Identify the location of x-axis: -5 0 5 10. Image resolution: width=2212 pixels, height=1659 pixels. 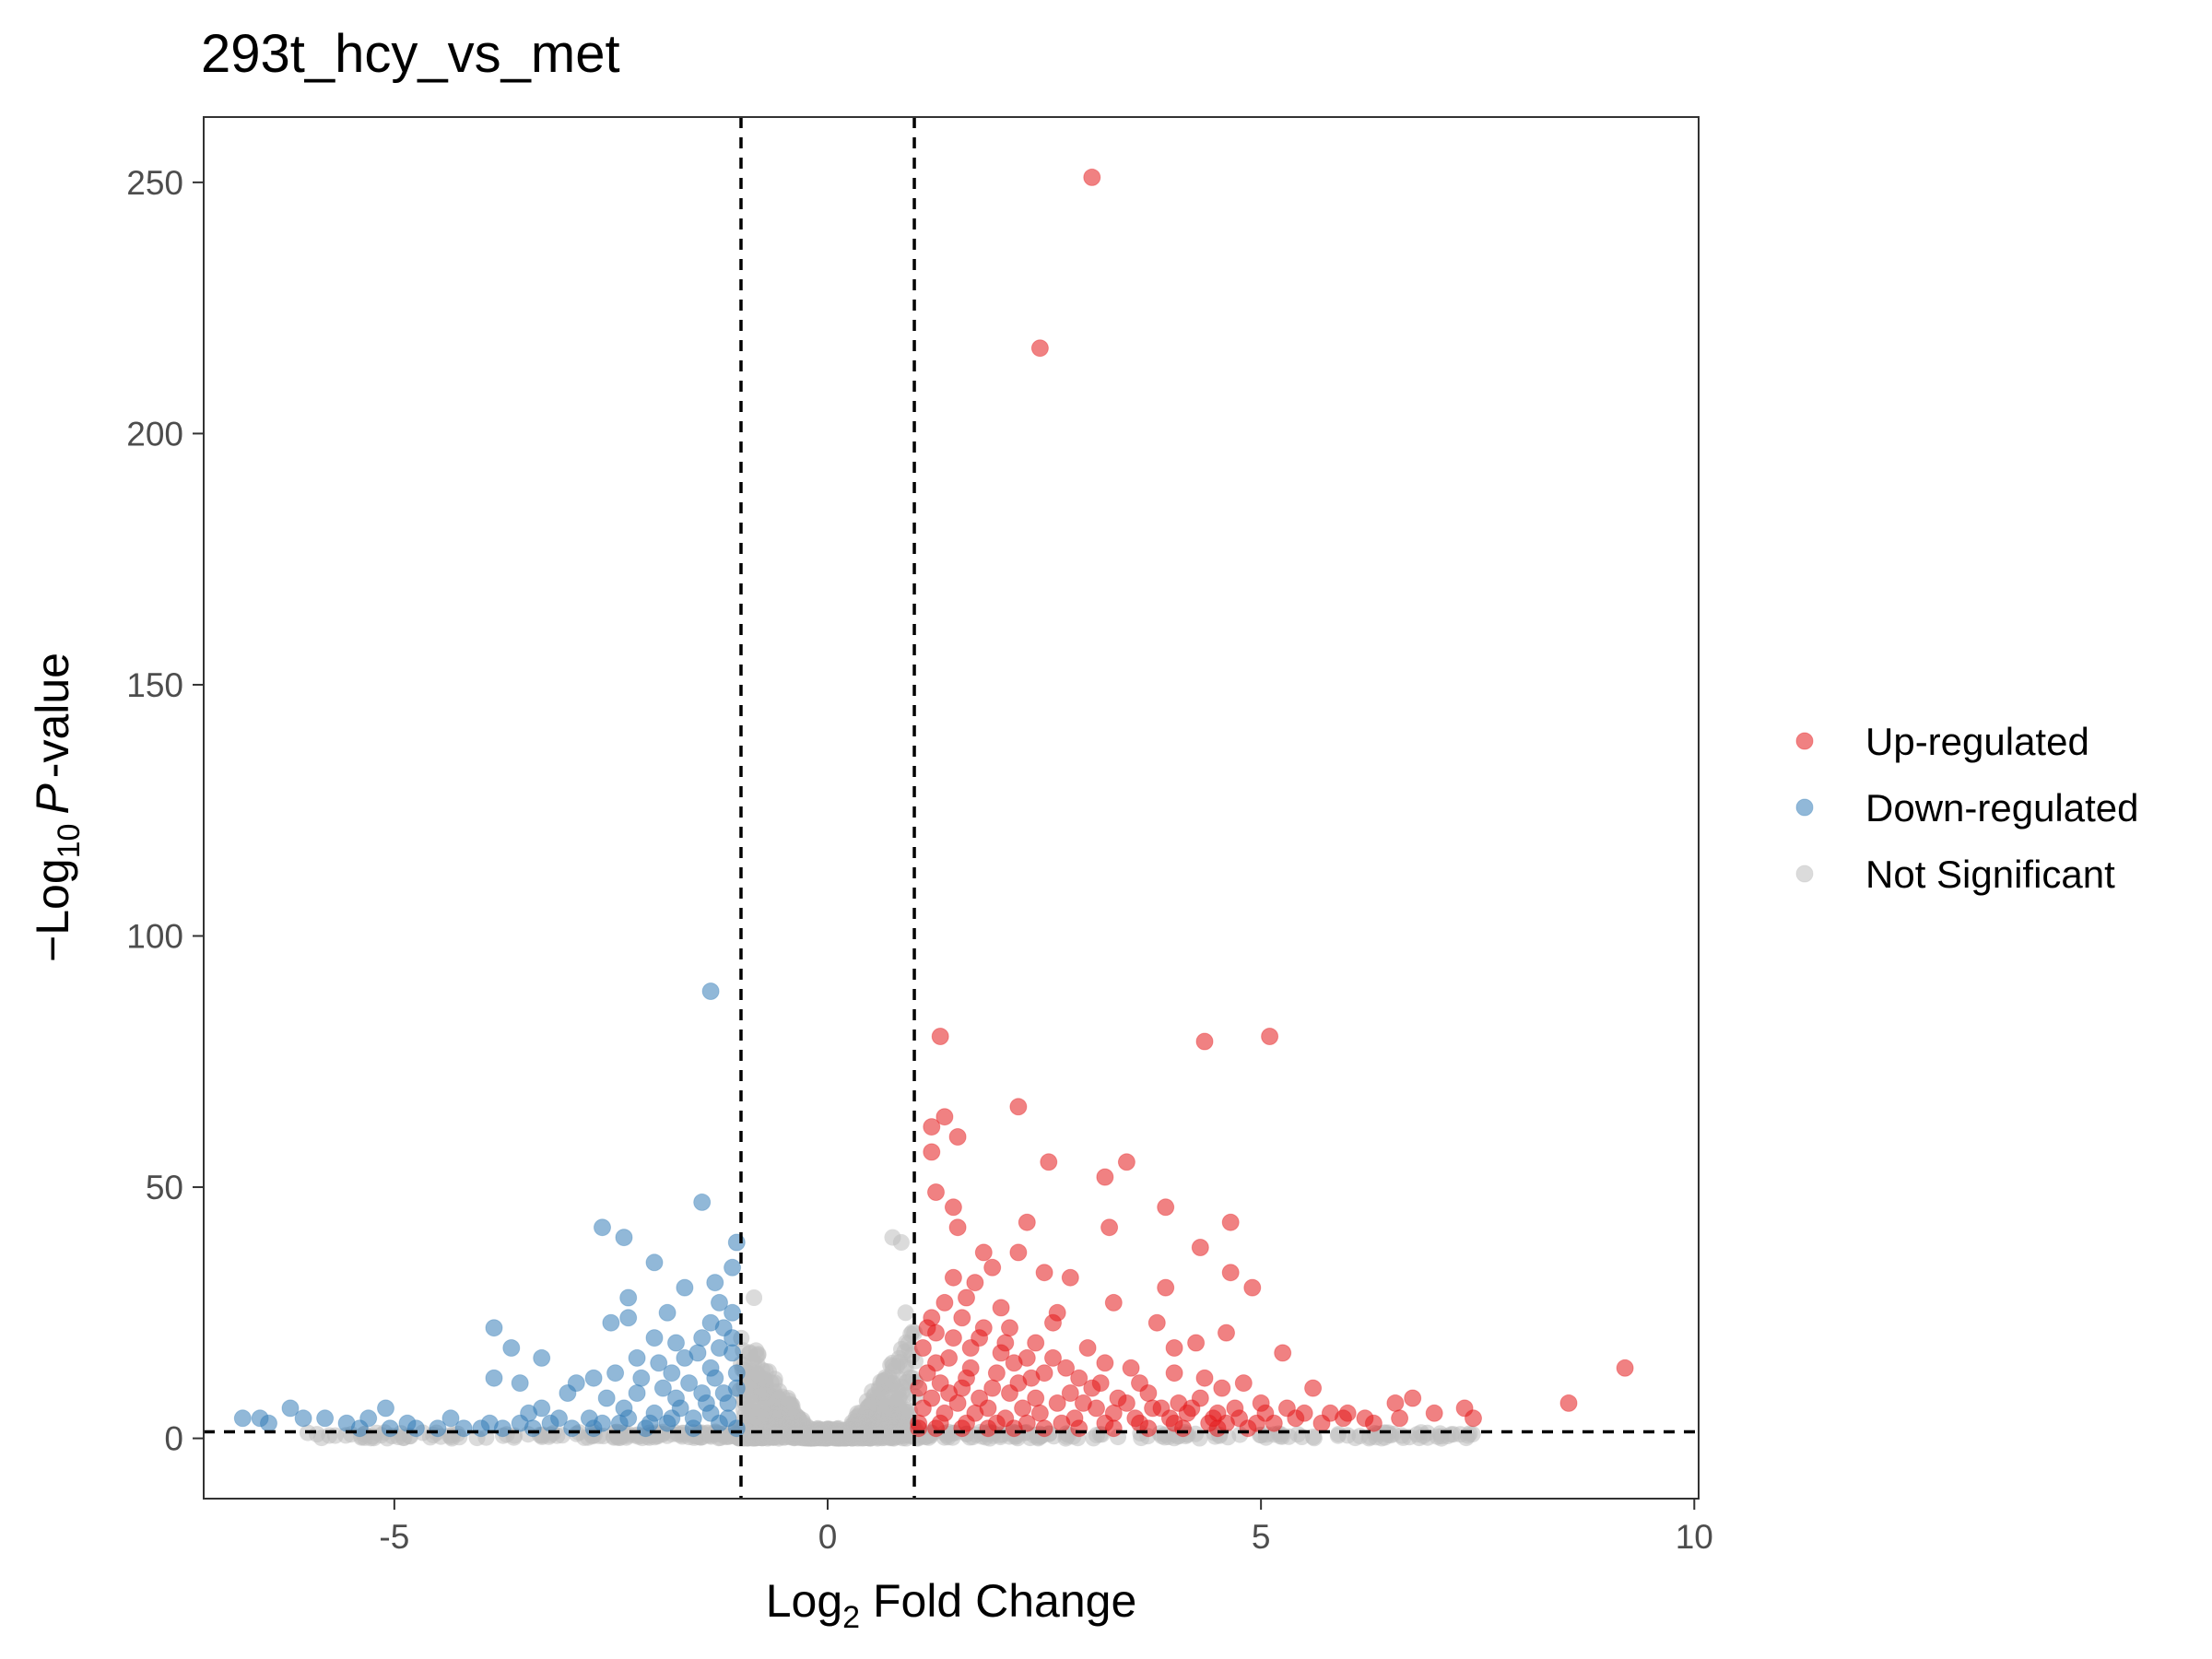
(1046, 1527).